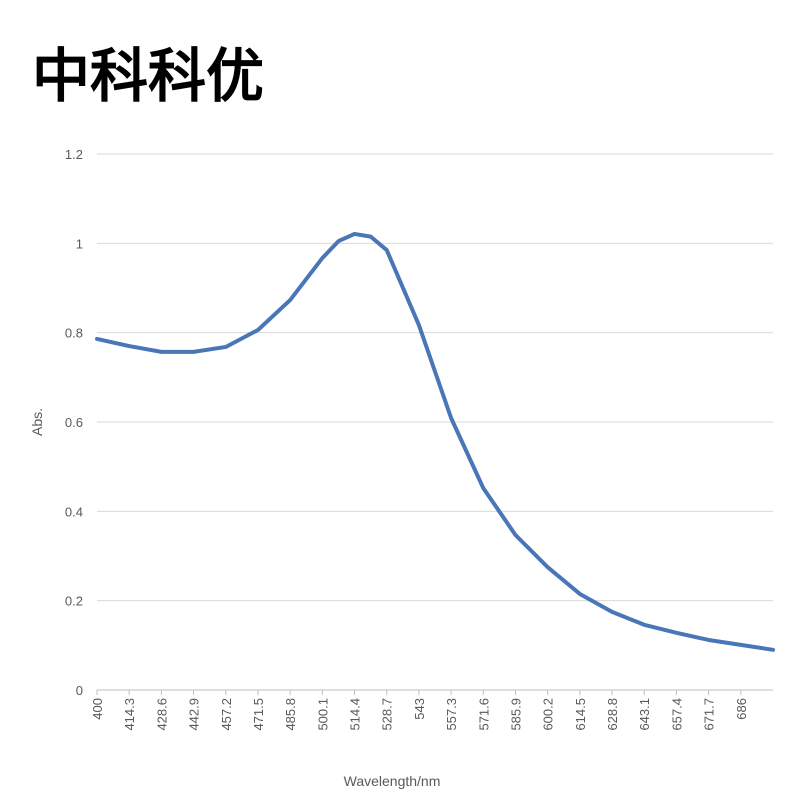  Describe the element at coordinates (74, 154) in the screenshot. I see `y-tick-label: 1.2` at that location.